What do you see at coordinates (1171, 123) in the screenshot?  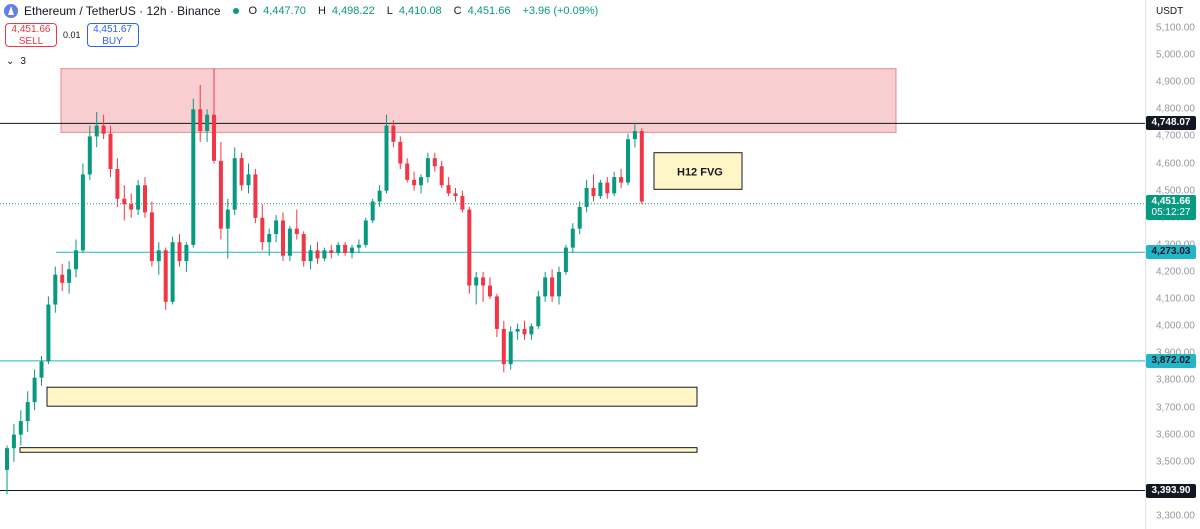 I see `level-badge-high: 4,748.07` at bounding box center [1171, 123].